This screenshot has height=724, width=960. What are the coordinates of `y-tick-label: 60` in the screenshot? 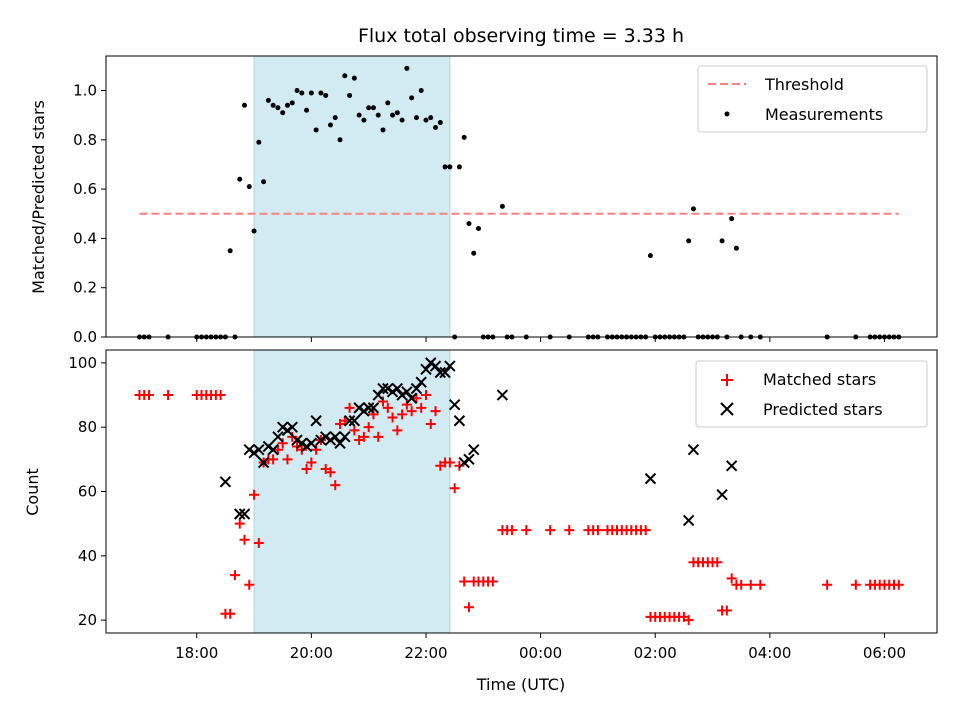 It's located at (87, 492).